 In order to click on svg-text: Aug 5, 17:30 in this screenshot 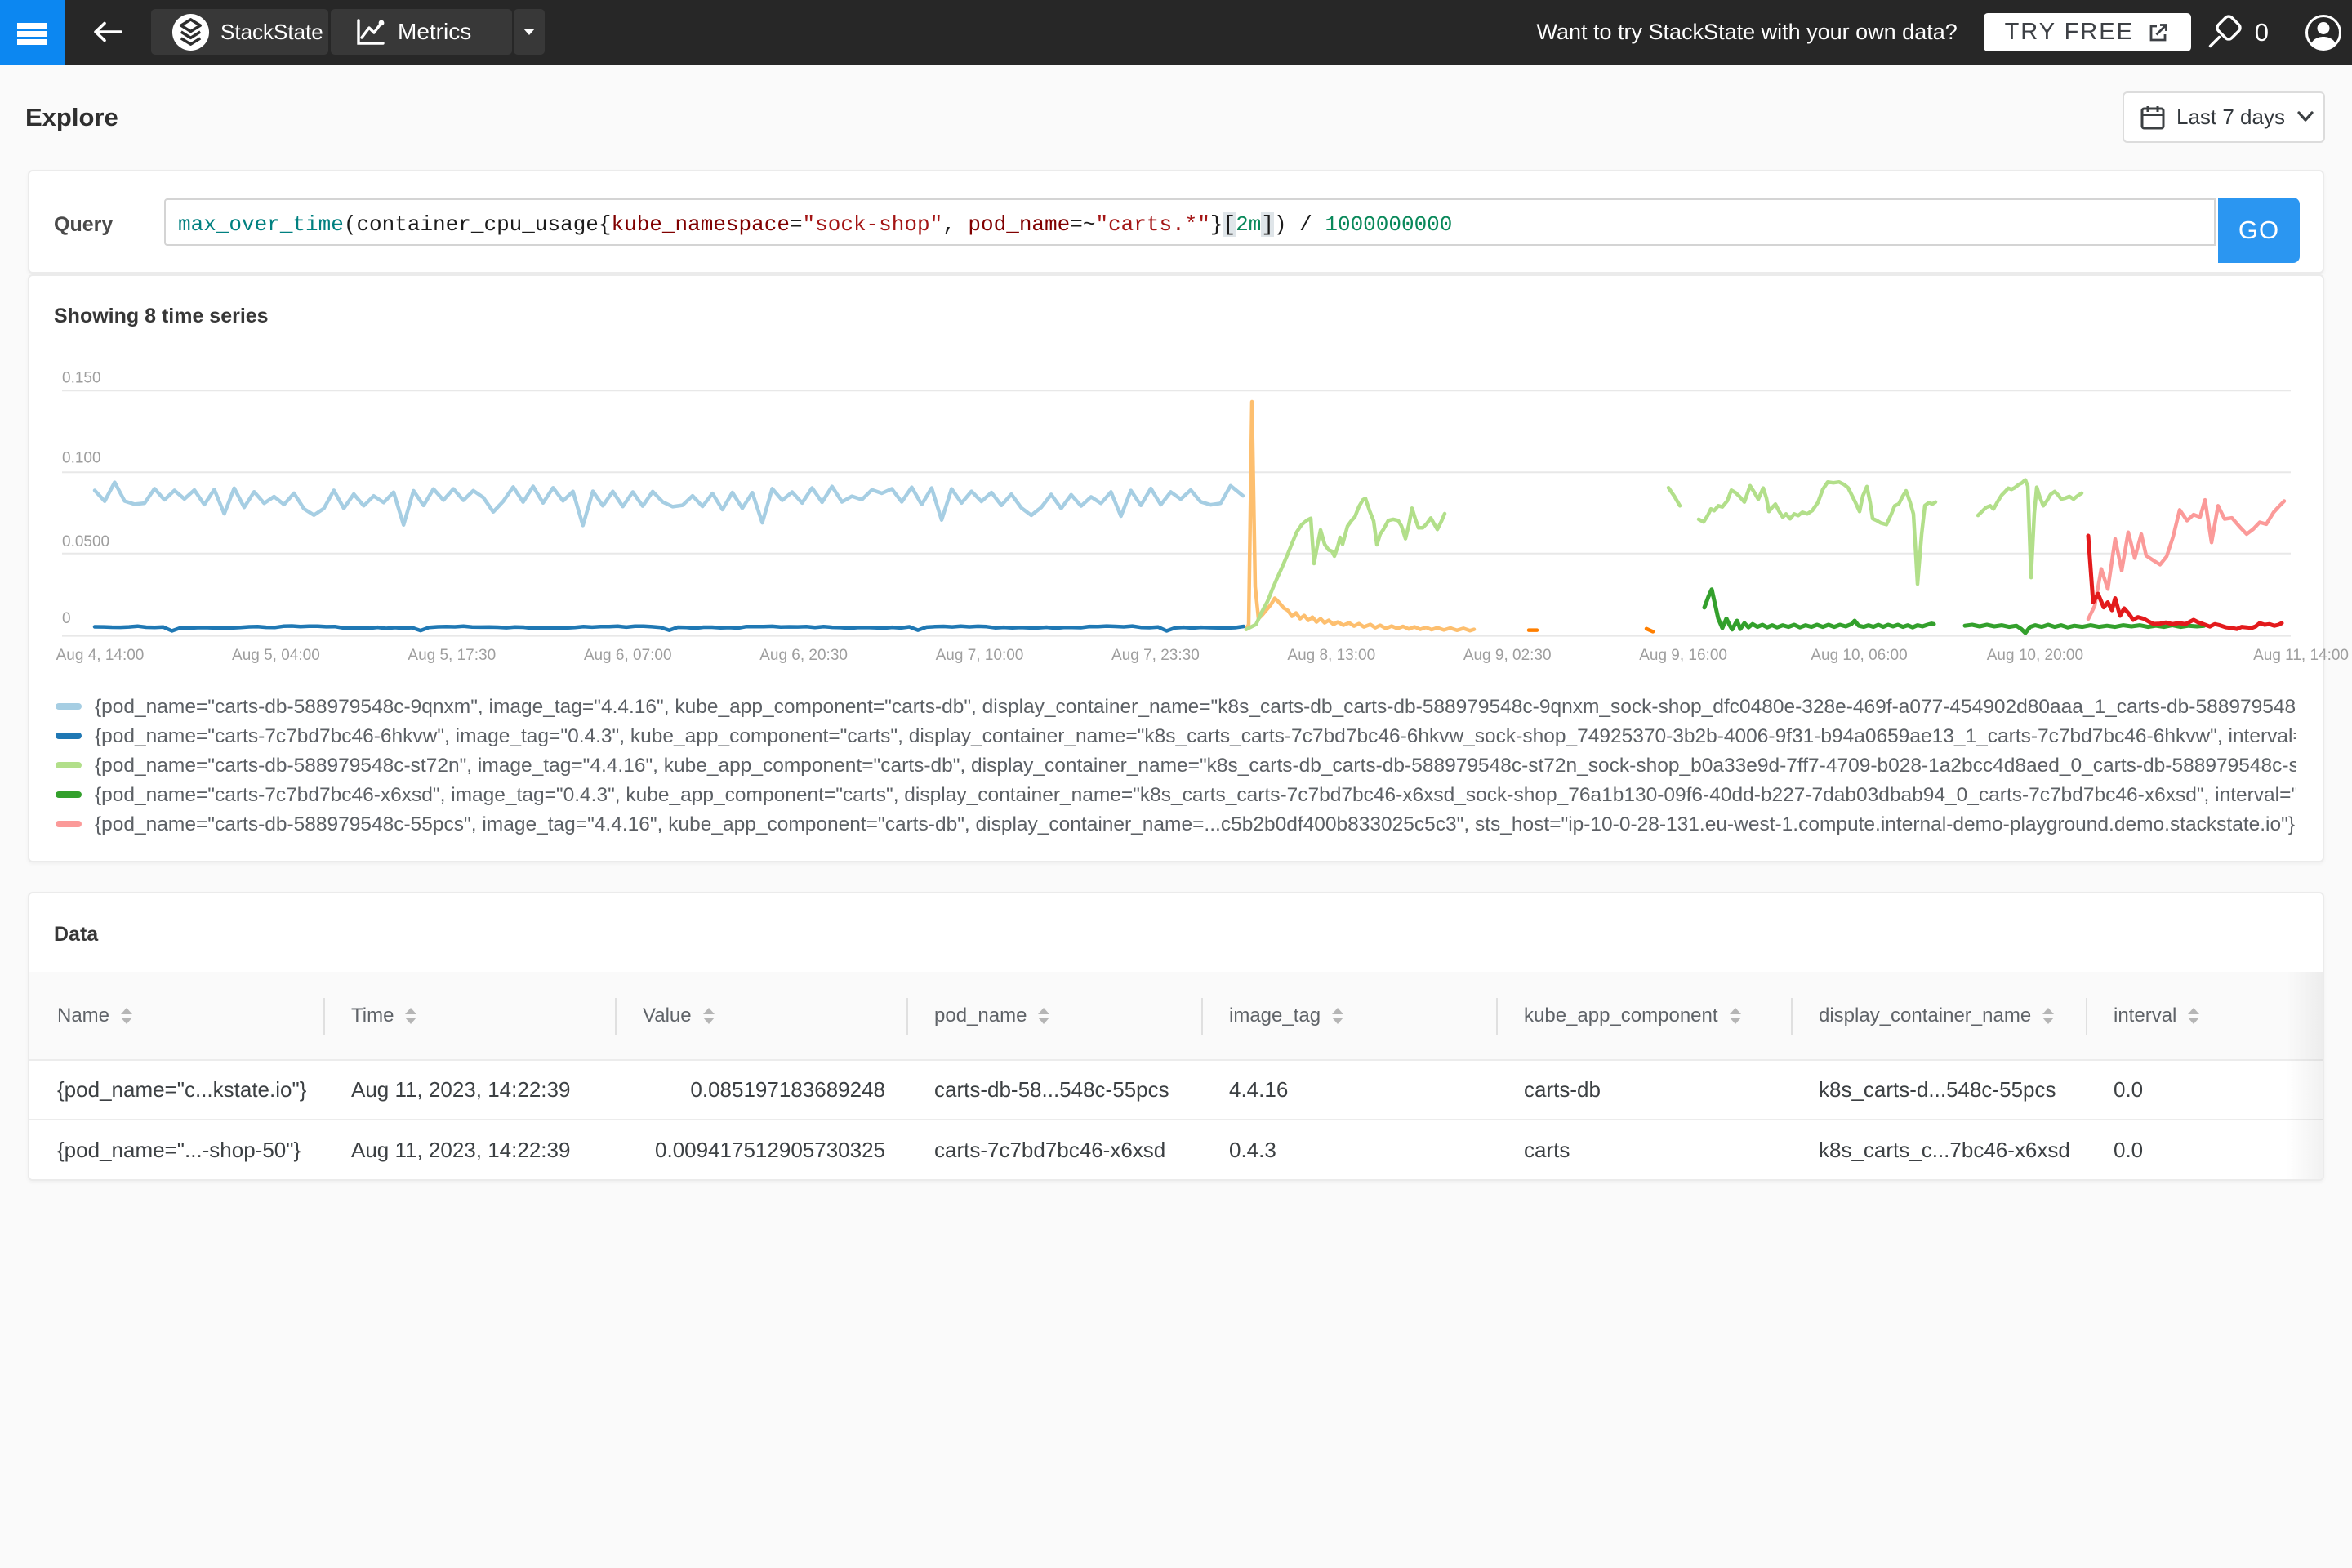, I will do `click(452, 655)`.